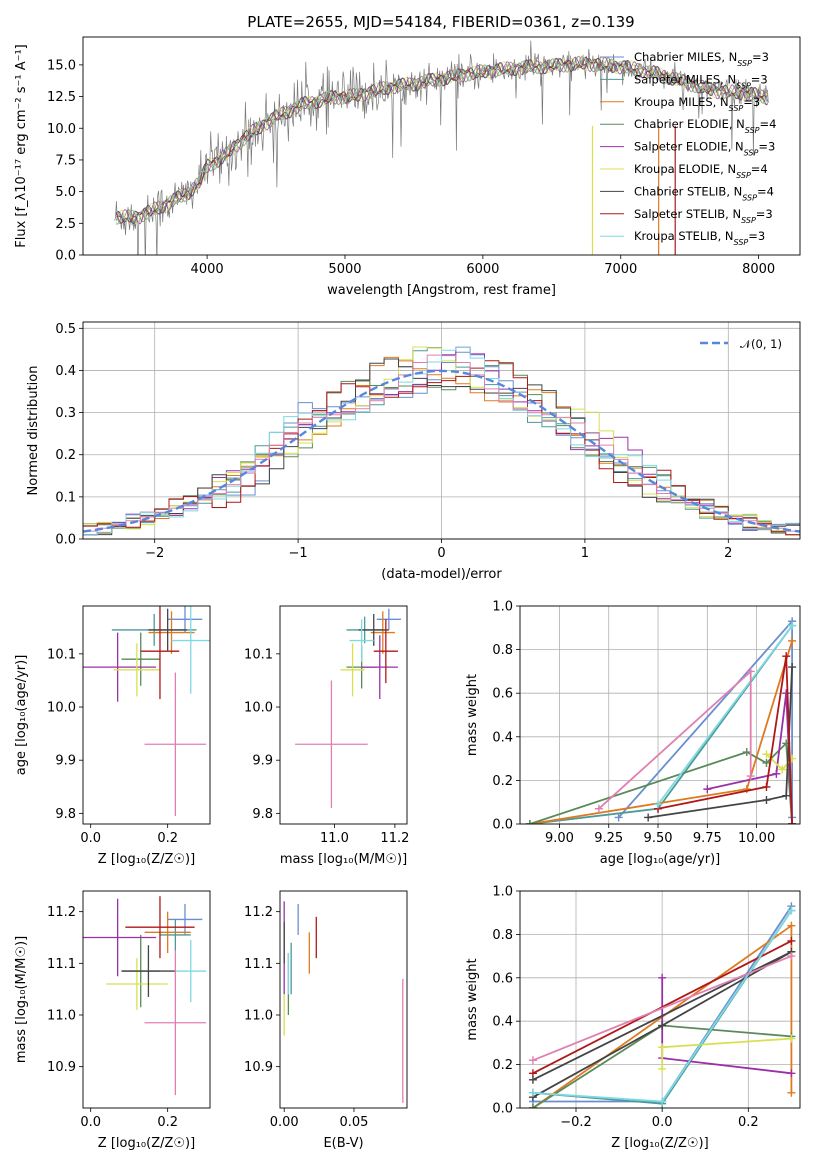 Image resolution: width=819 pixels, height=1170 pixels. Describe the element at coordinates (559, 838) in the screenshot. I see `weight_vs_age-xtick-label: 9.00` at that location.